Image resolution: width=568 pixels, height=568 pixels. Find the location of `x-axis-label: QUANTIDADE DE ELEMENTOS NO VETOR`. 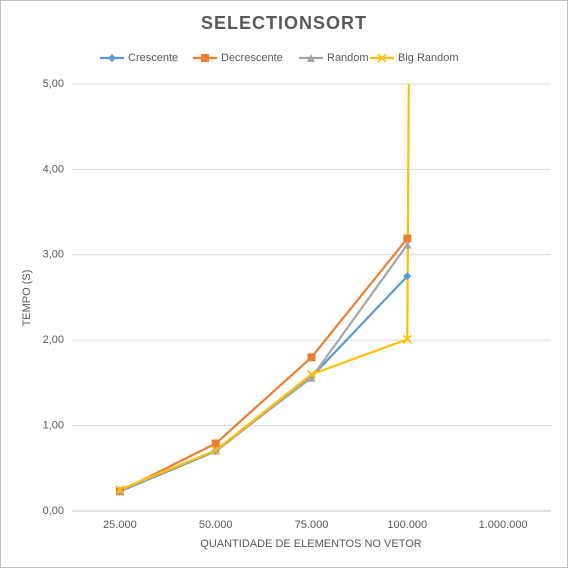

x-axis-label: QUANTIDADE DE ELEMENTOS NO VETOR is located at coordinates (311, 544).